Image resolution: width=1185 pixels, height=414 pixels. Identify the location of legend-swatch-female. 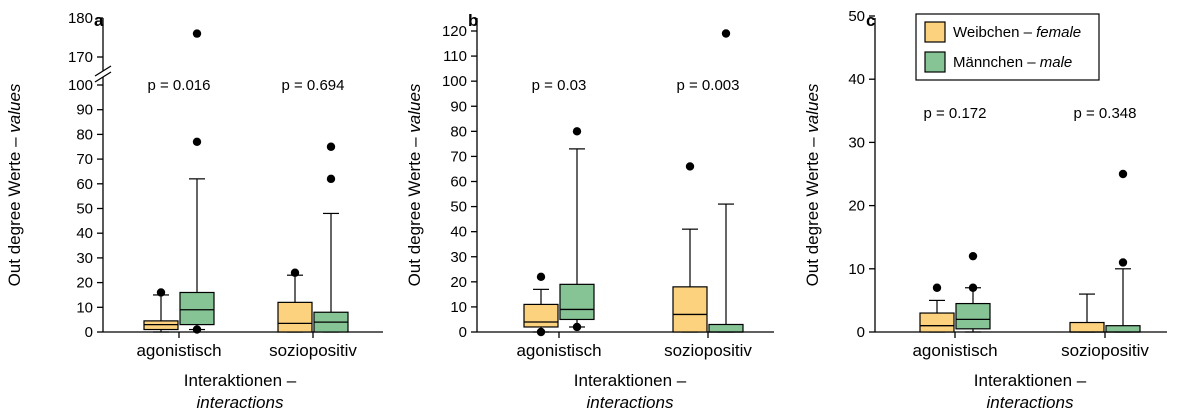
(935, 32).